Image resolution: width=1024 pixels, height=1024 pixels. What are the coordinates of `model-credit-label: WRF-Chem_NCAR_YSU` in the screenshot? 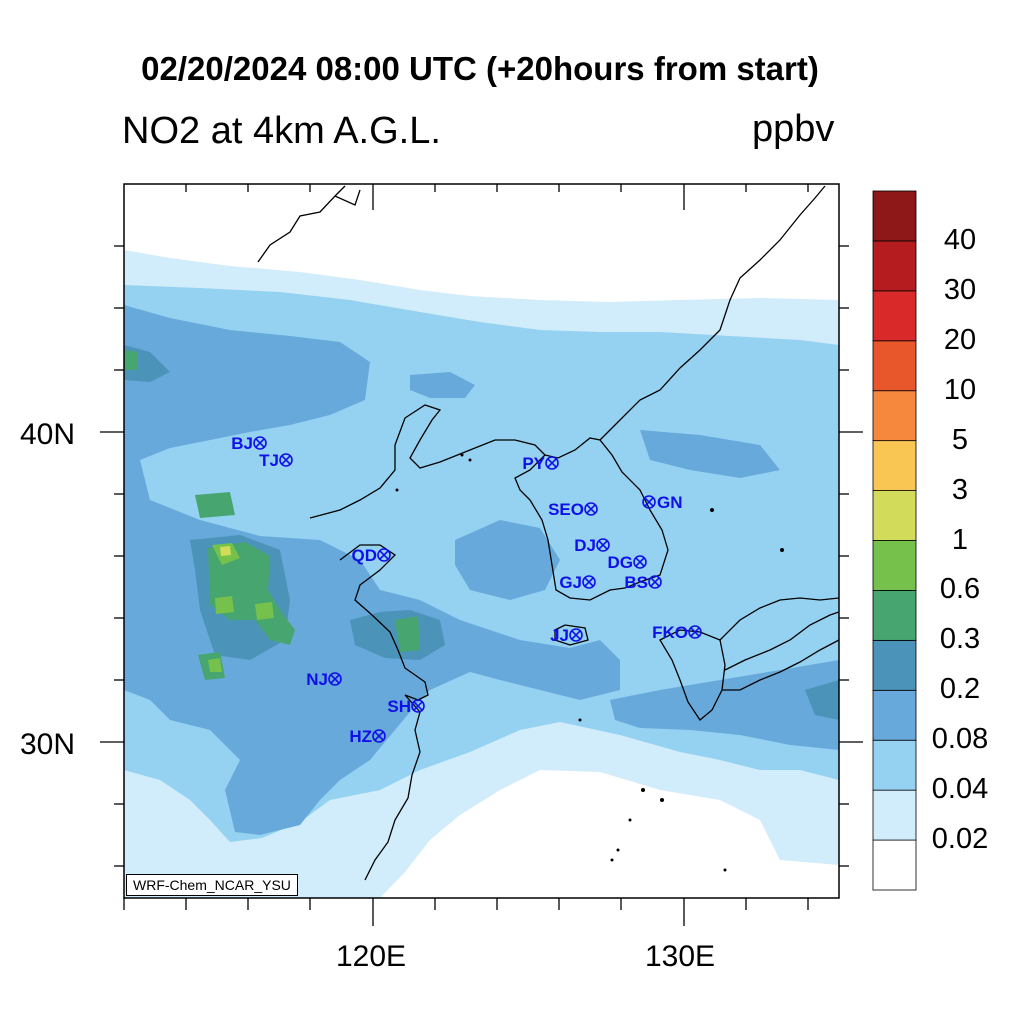 It's located at (212, 885).